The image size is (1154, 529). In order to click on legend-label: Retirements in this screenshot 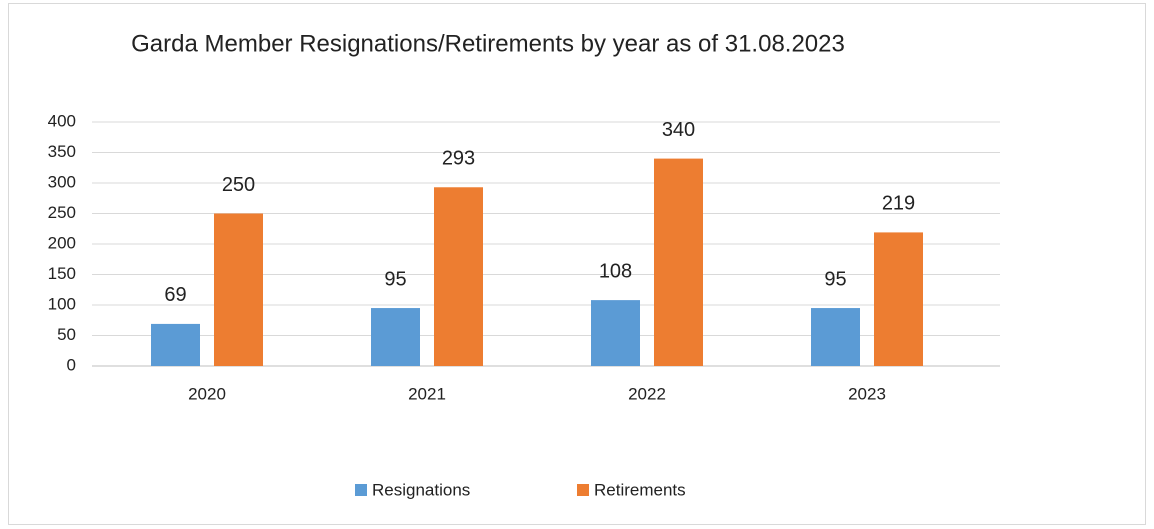, I will do `click(640, 489)`.